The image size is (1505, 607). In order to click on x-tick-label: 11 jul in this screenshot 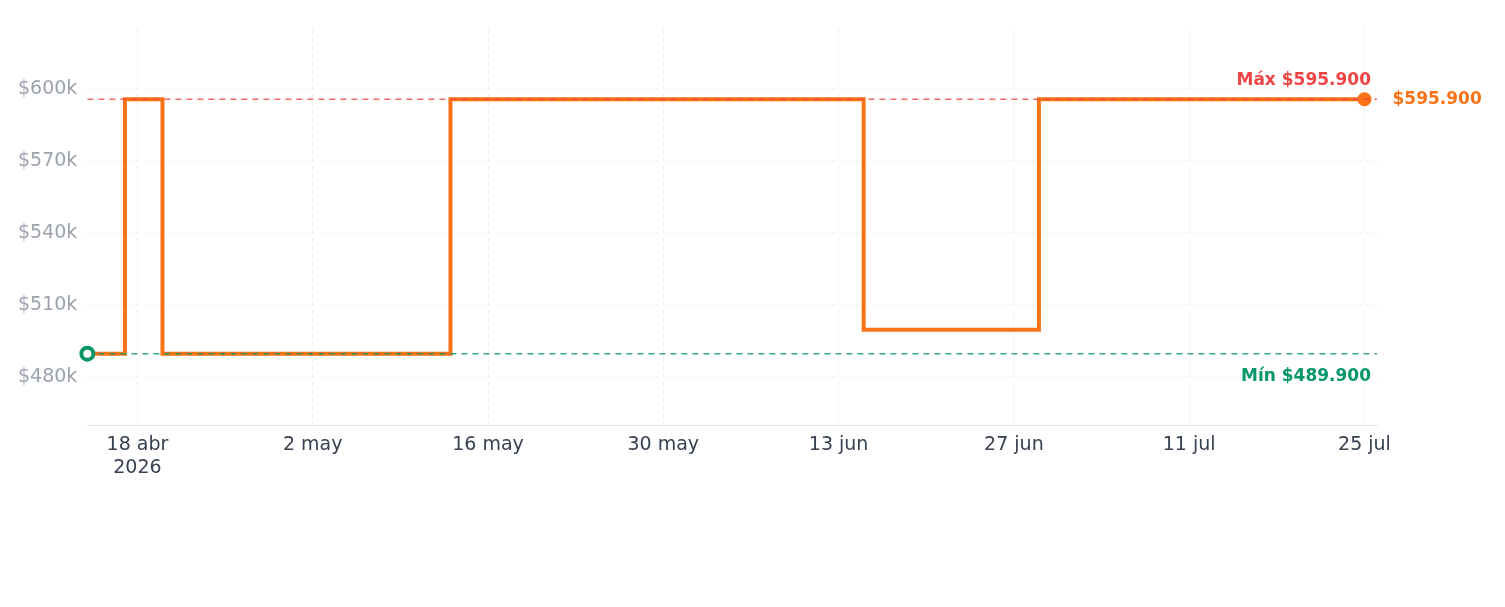, I will do `click(1189, 442)`.